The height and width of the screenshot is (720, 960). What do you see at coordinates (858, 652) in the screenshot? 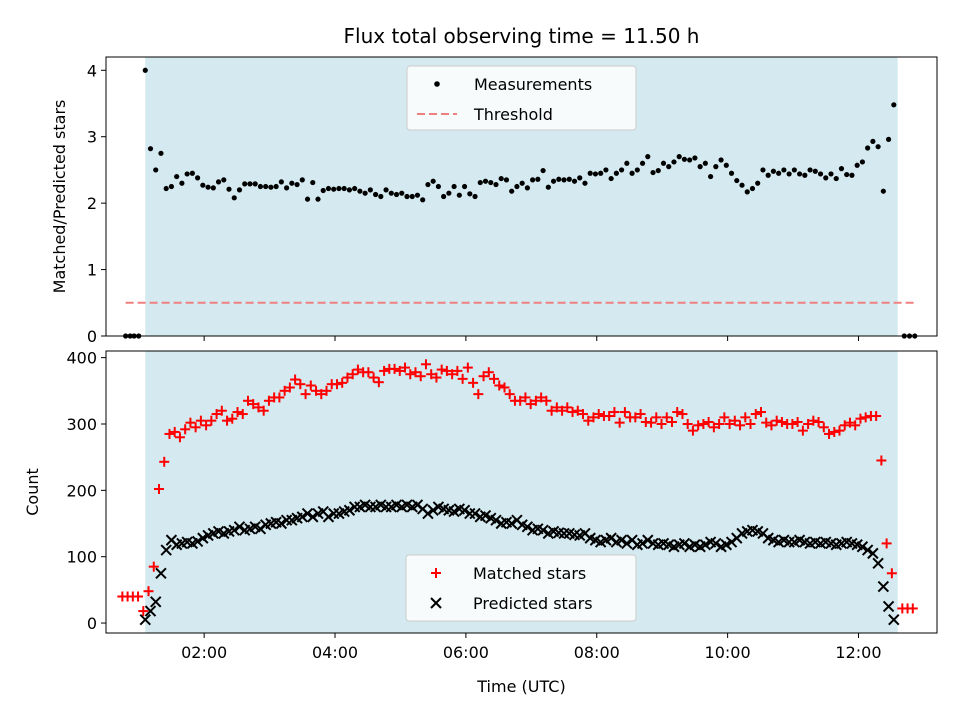
I see `x-tick-label: 12:00` at bounding box center [858, 652].